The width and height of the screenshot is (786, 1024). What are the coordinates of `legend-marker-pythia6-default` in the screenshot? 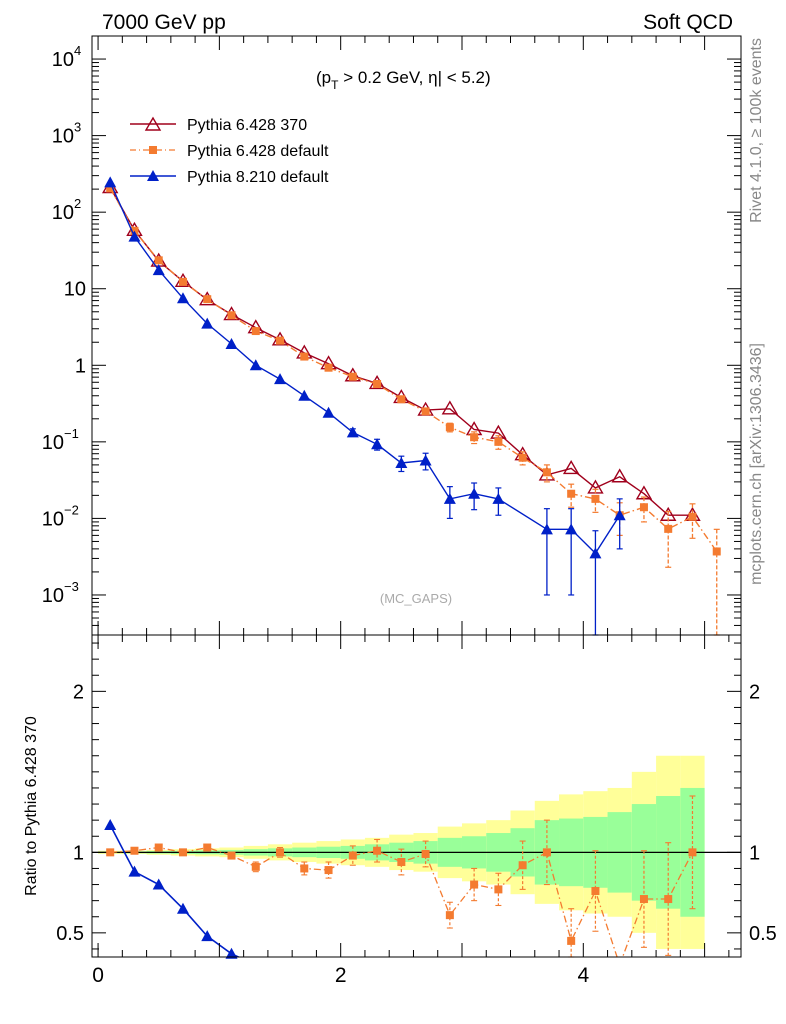 It's located at (153, 150).